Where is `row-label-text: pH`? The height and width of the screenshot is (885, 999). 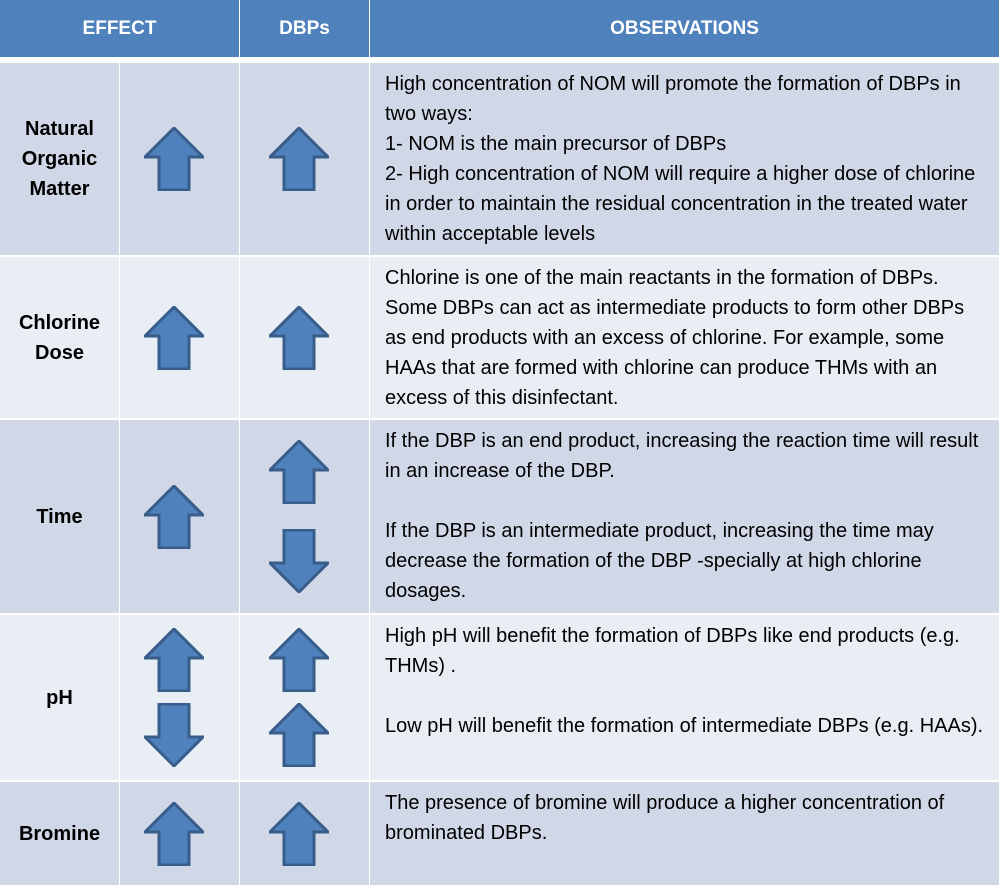
row-label-text: pH is located at coordinates (59, 697).